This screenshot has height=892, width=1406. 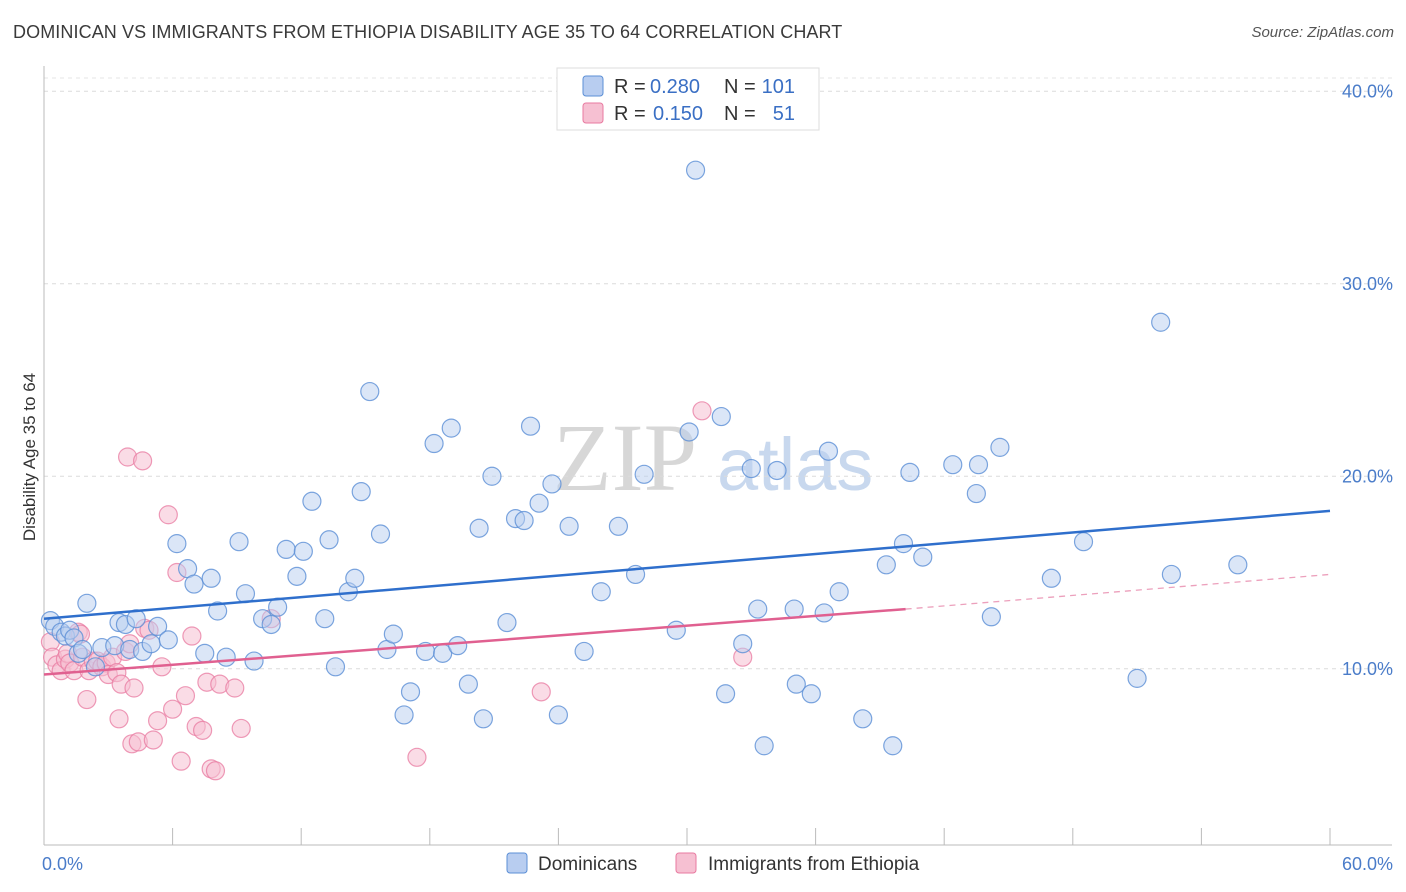 I want to click on bottom-legend-ethiopia: Immigrants from Ethiopia, so click(x=814, y=864).